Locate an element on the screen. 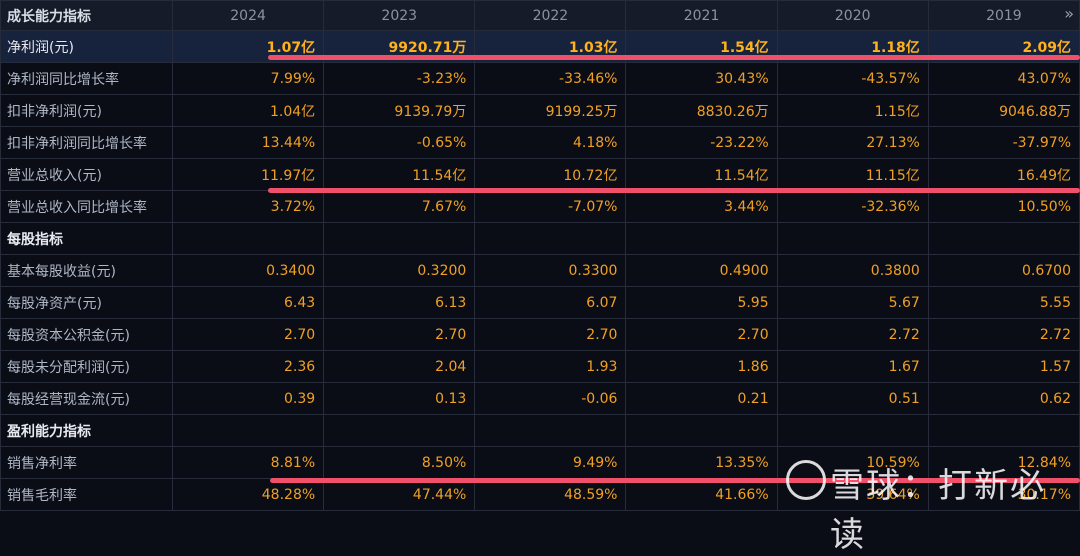  row-label: 销售毛利率 is located at coordinates (86, 494).